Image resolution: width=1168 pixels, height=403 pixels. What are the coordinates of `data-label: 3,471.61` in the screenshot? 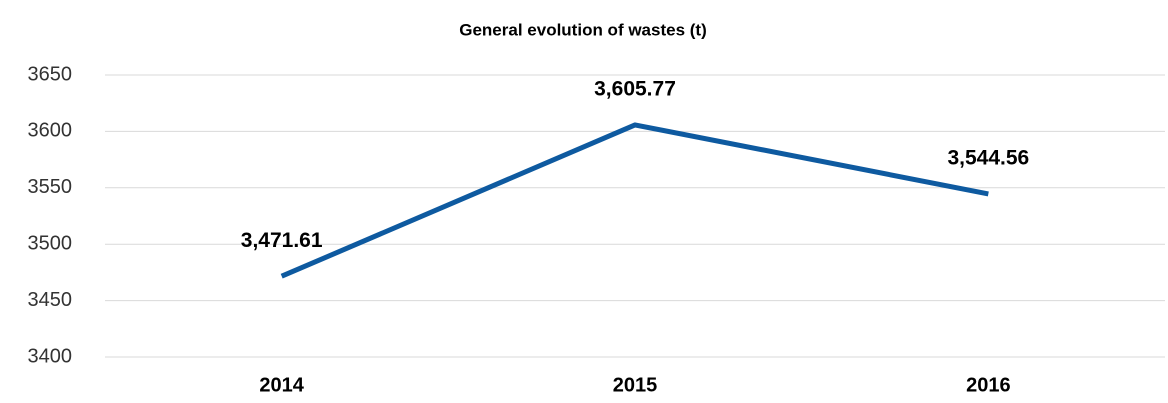 It's located at (282, 240).